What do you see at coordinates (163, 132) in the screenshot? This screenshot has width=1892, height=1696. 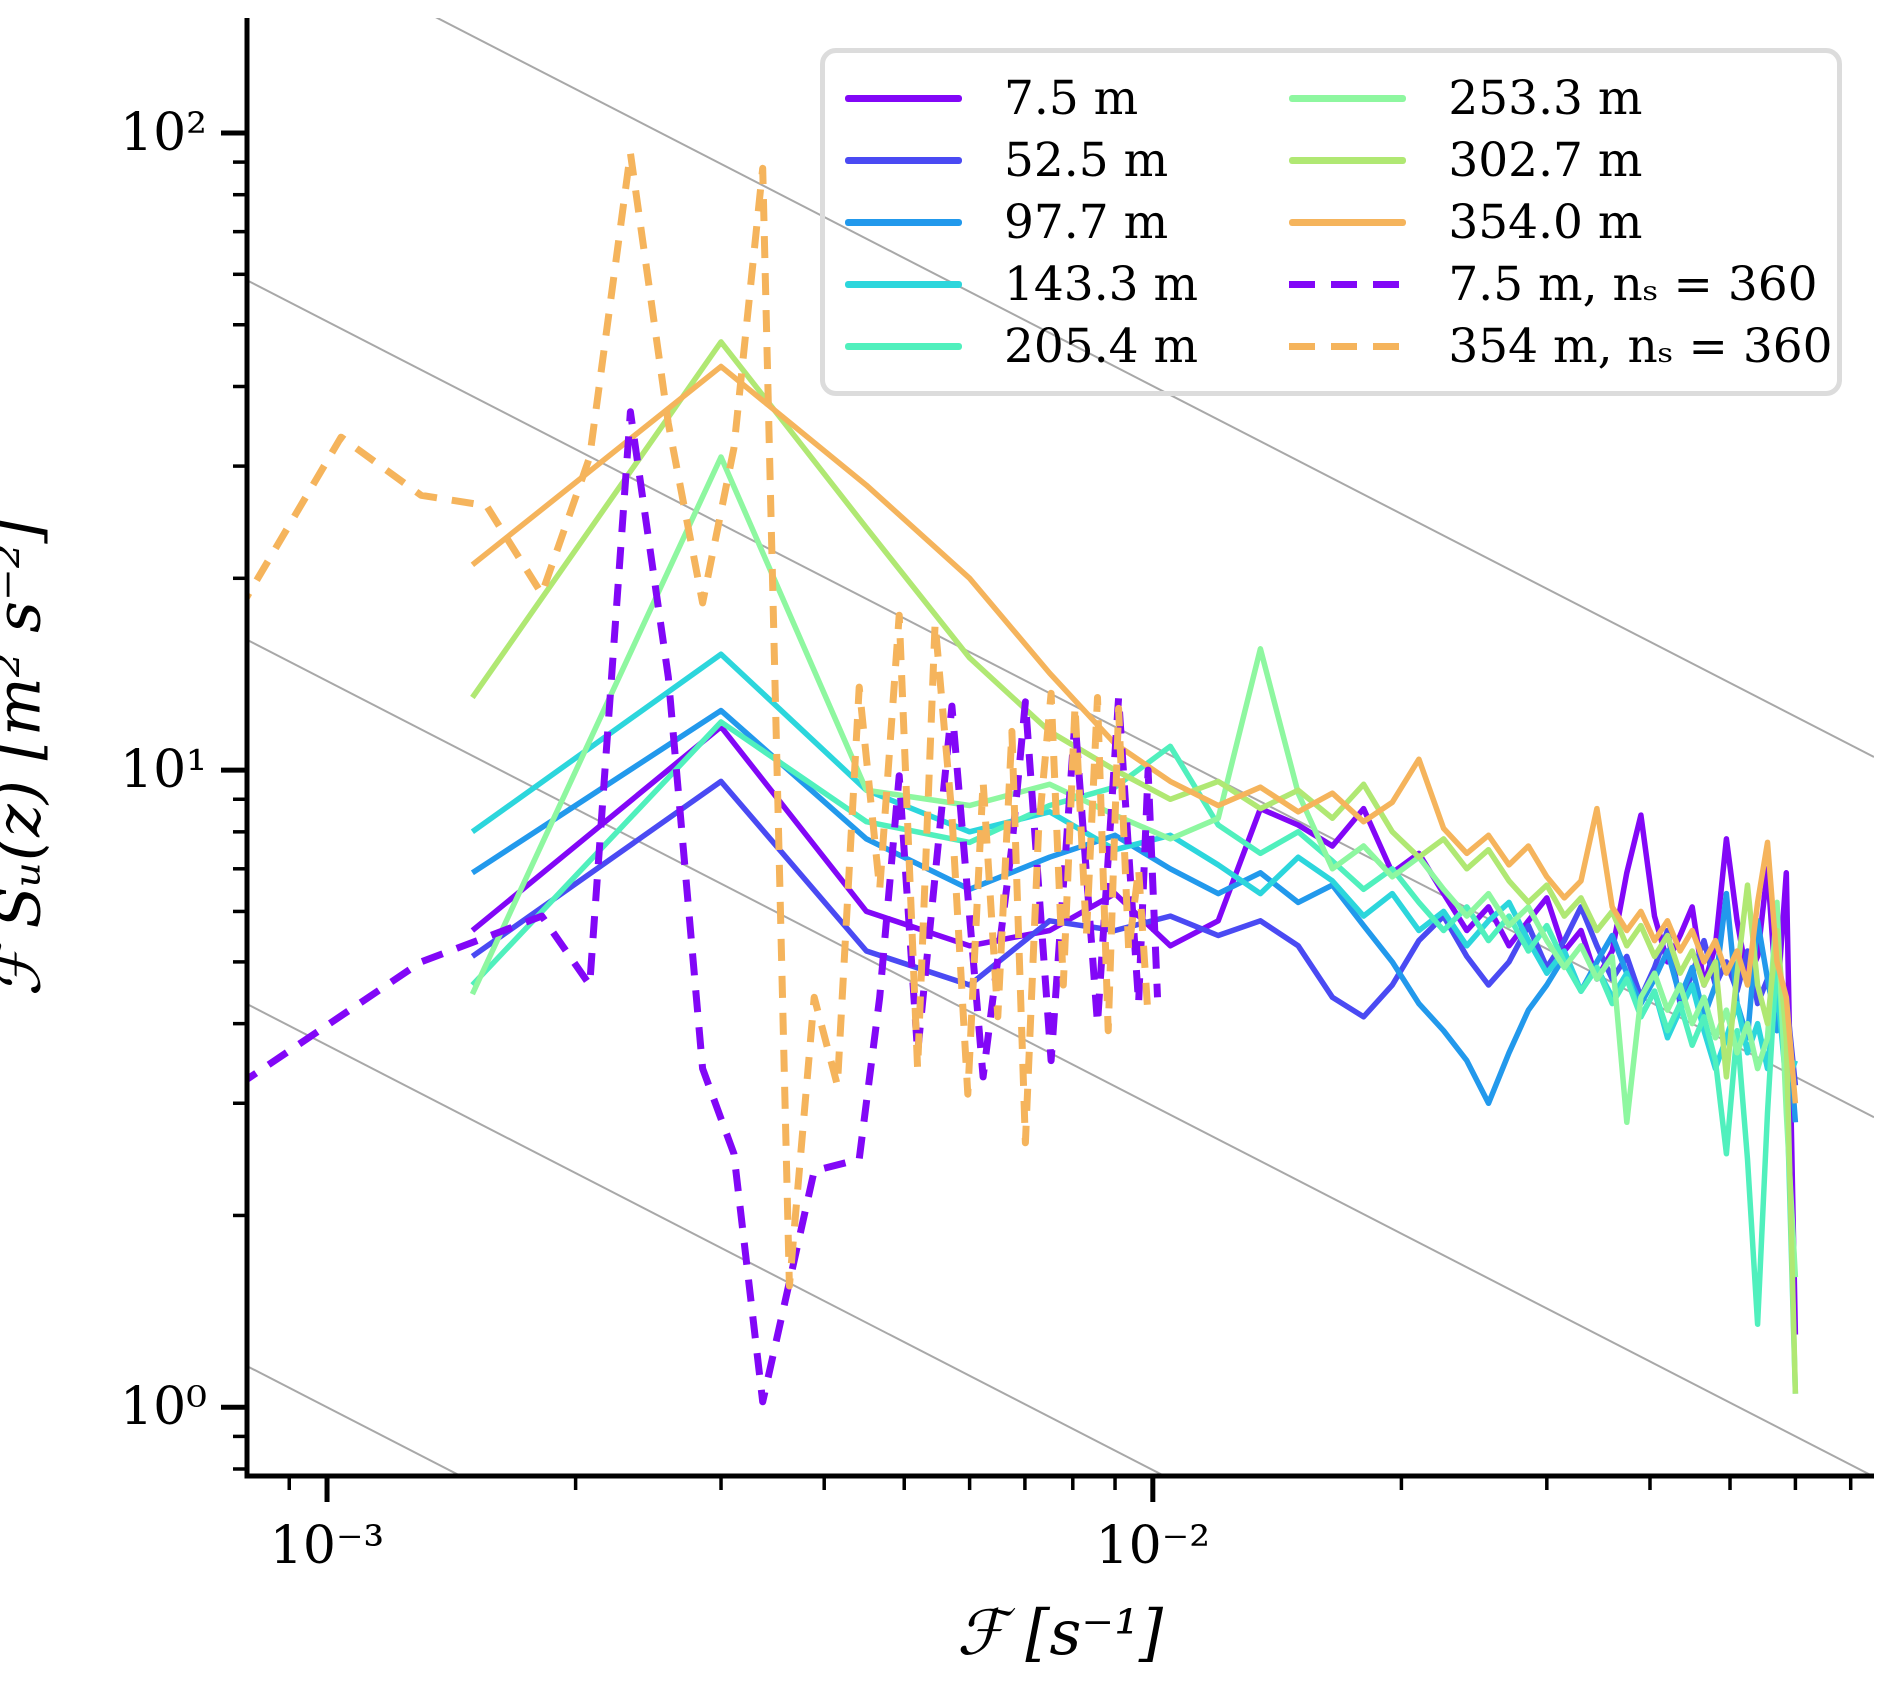 I see `y-tick-label: 10²` at bounding box center [163, 132].